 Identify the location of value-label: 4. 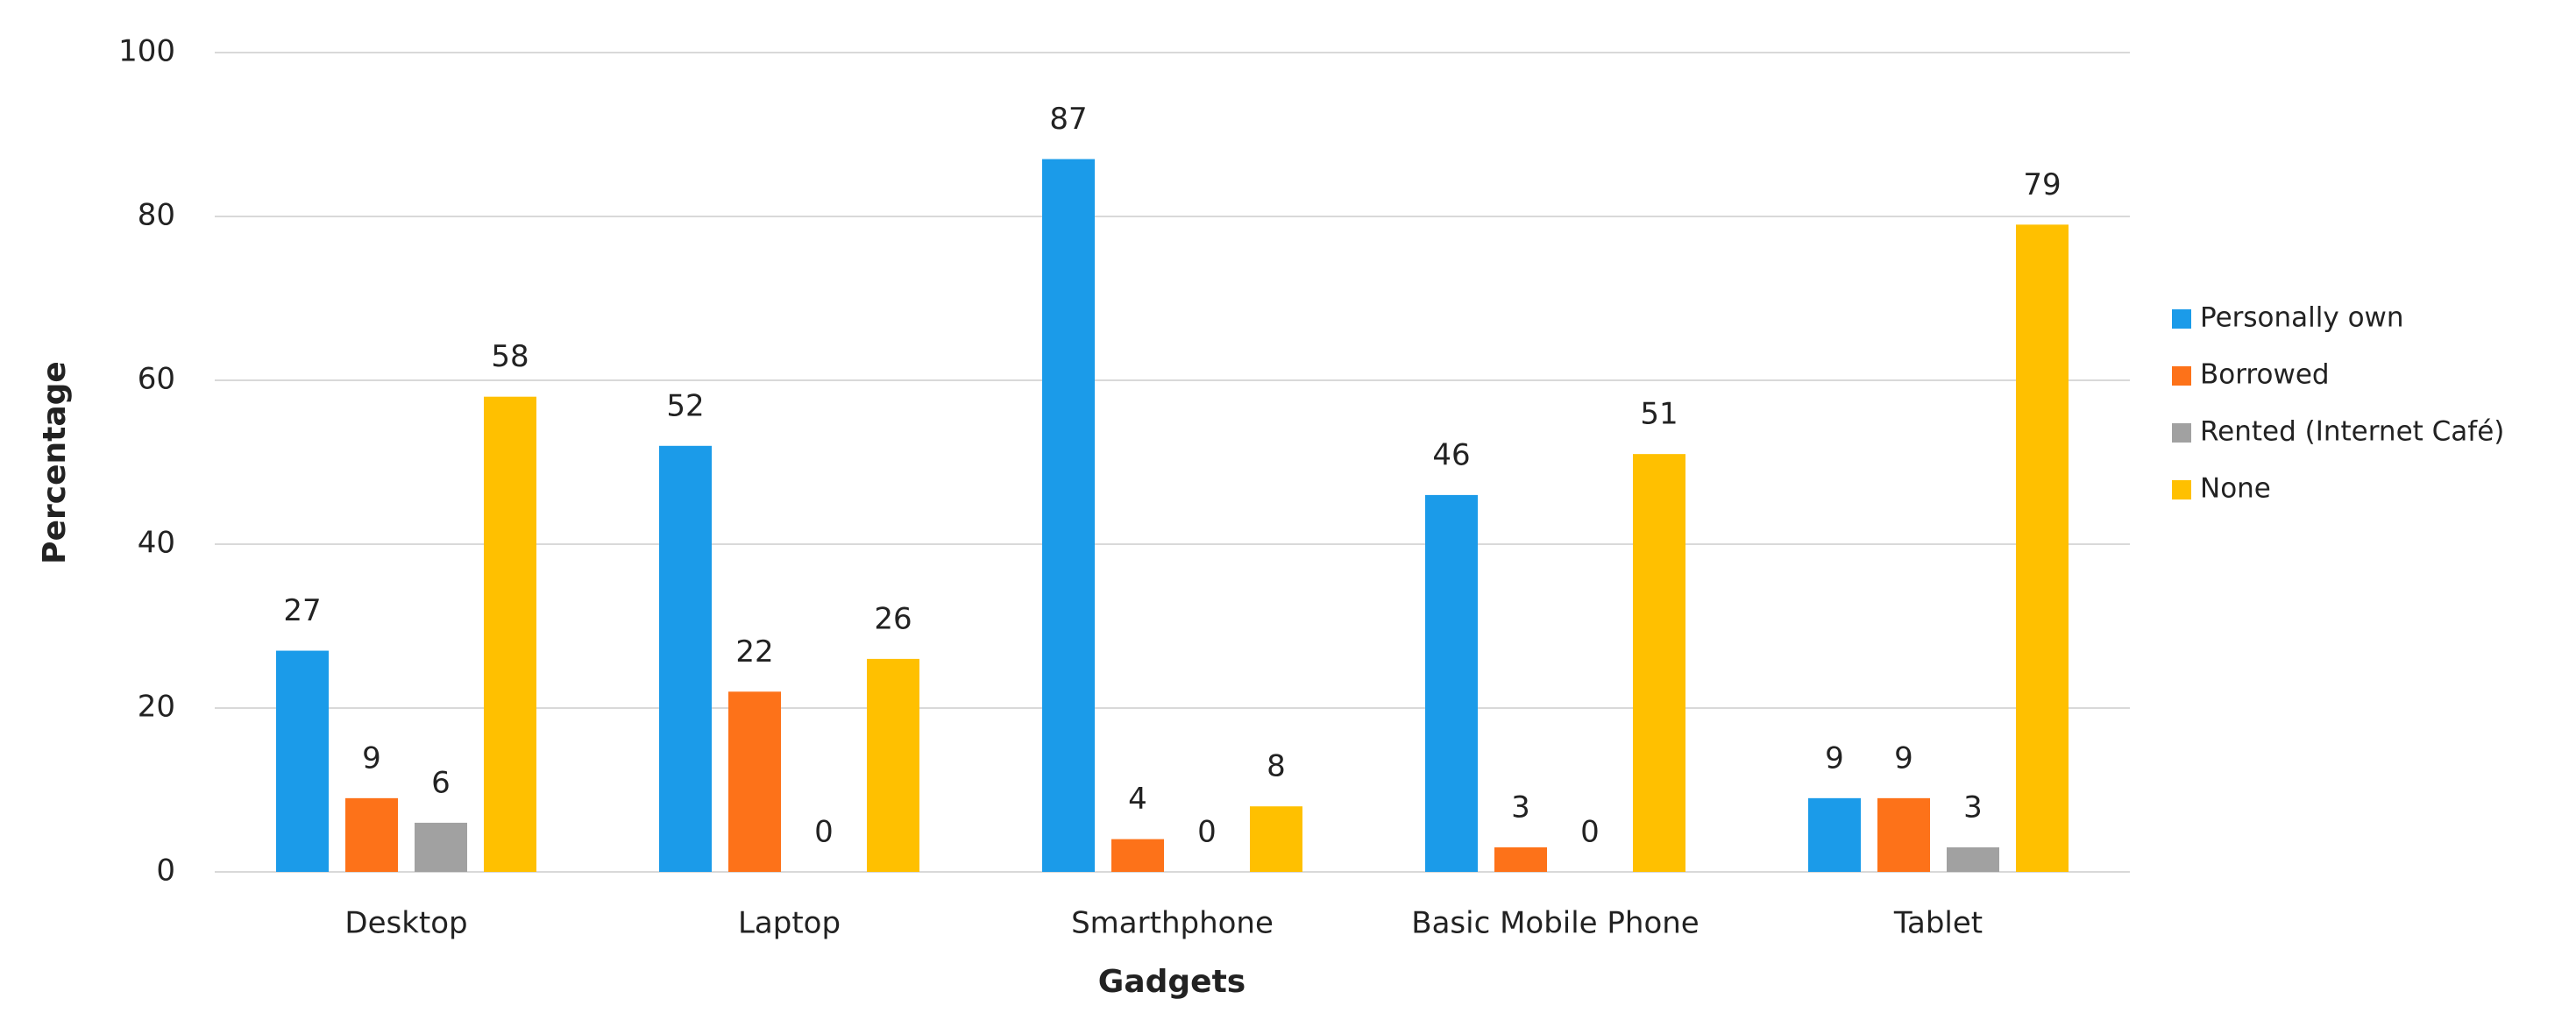
(1137, 799).